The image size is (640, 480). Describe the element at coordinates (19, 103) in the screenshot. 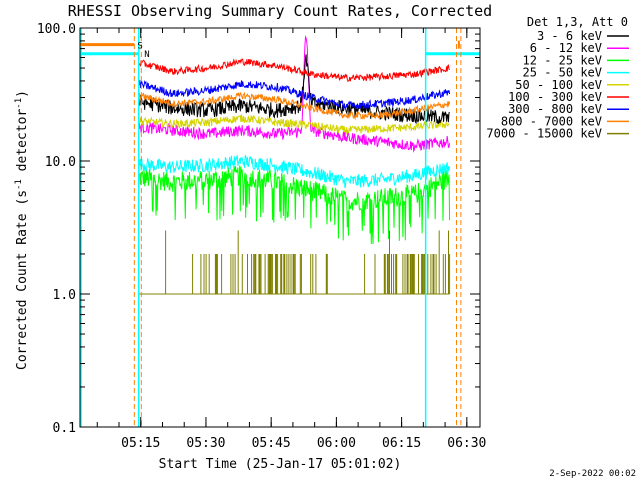

I see `y-axis-label-sup2: -1` at that location.